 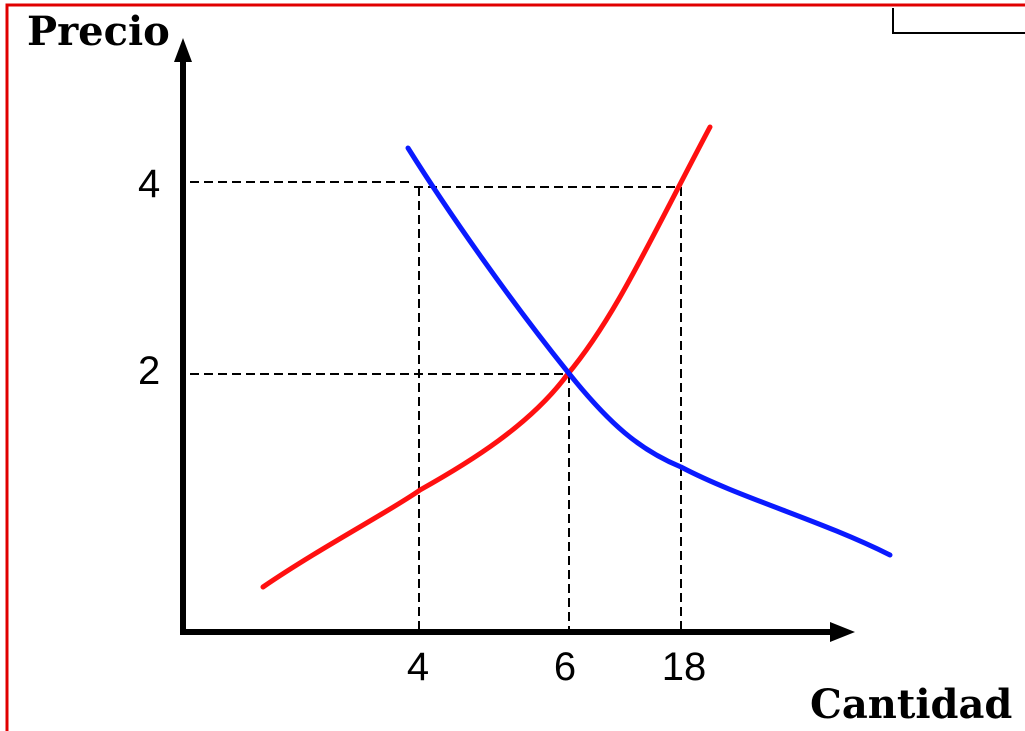 I want to click on x-tick-label: 4, so click(x=418, y=667).